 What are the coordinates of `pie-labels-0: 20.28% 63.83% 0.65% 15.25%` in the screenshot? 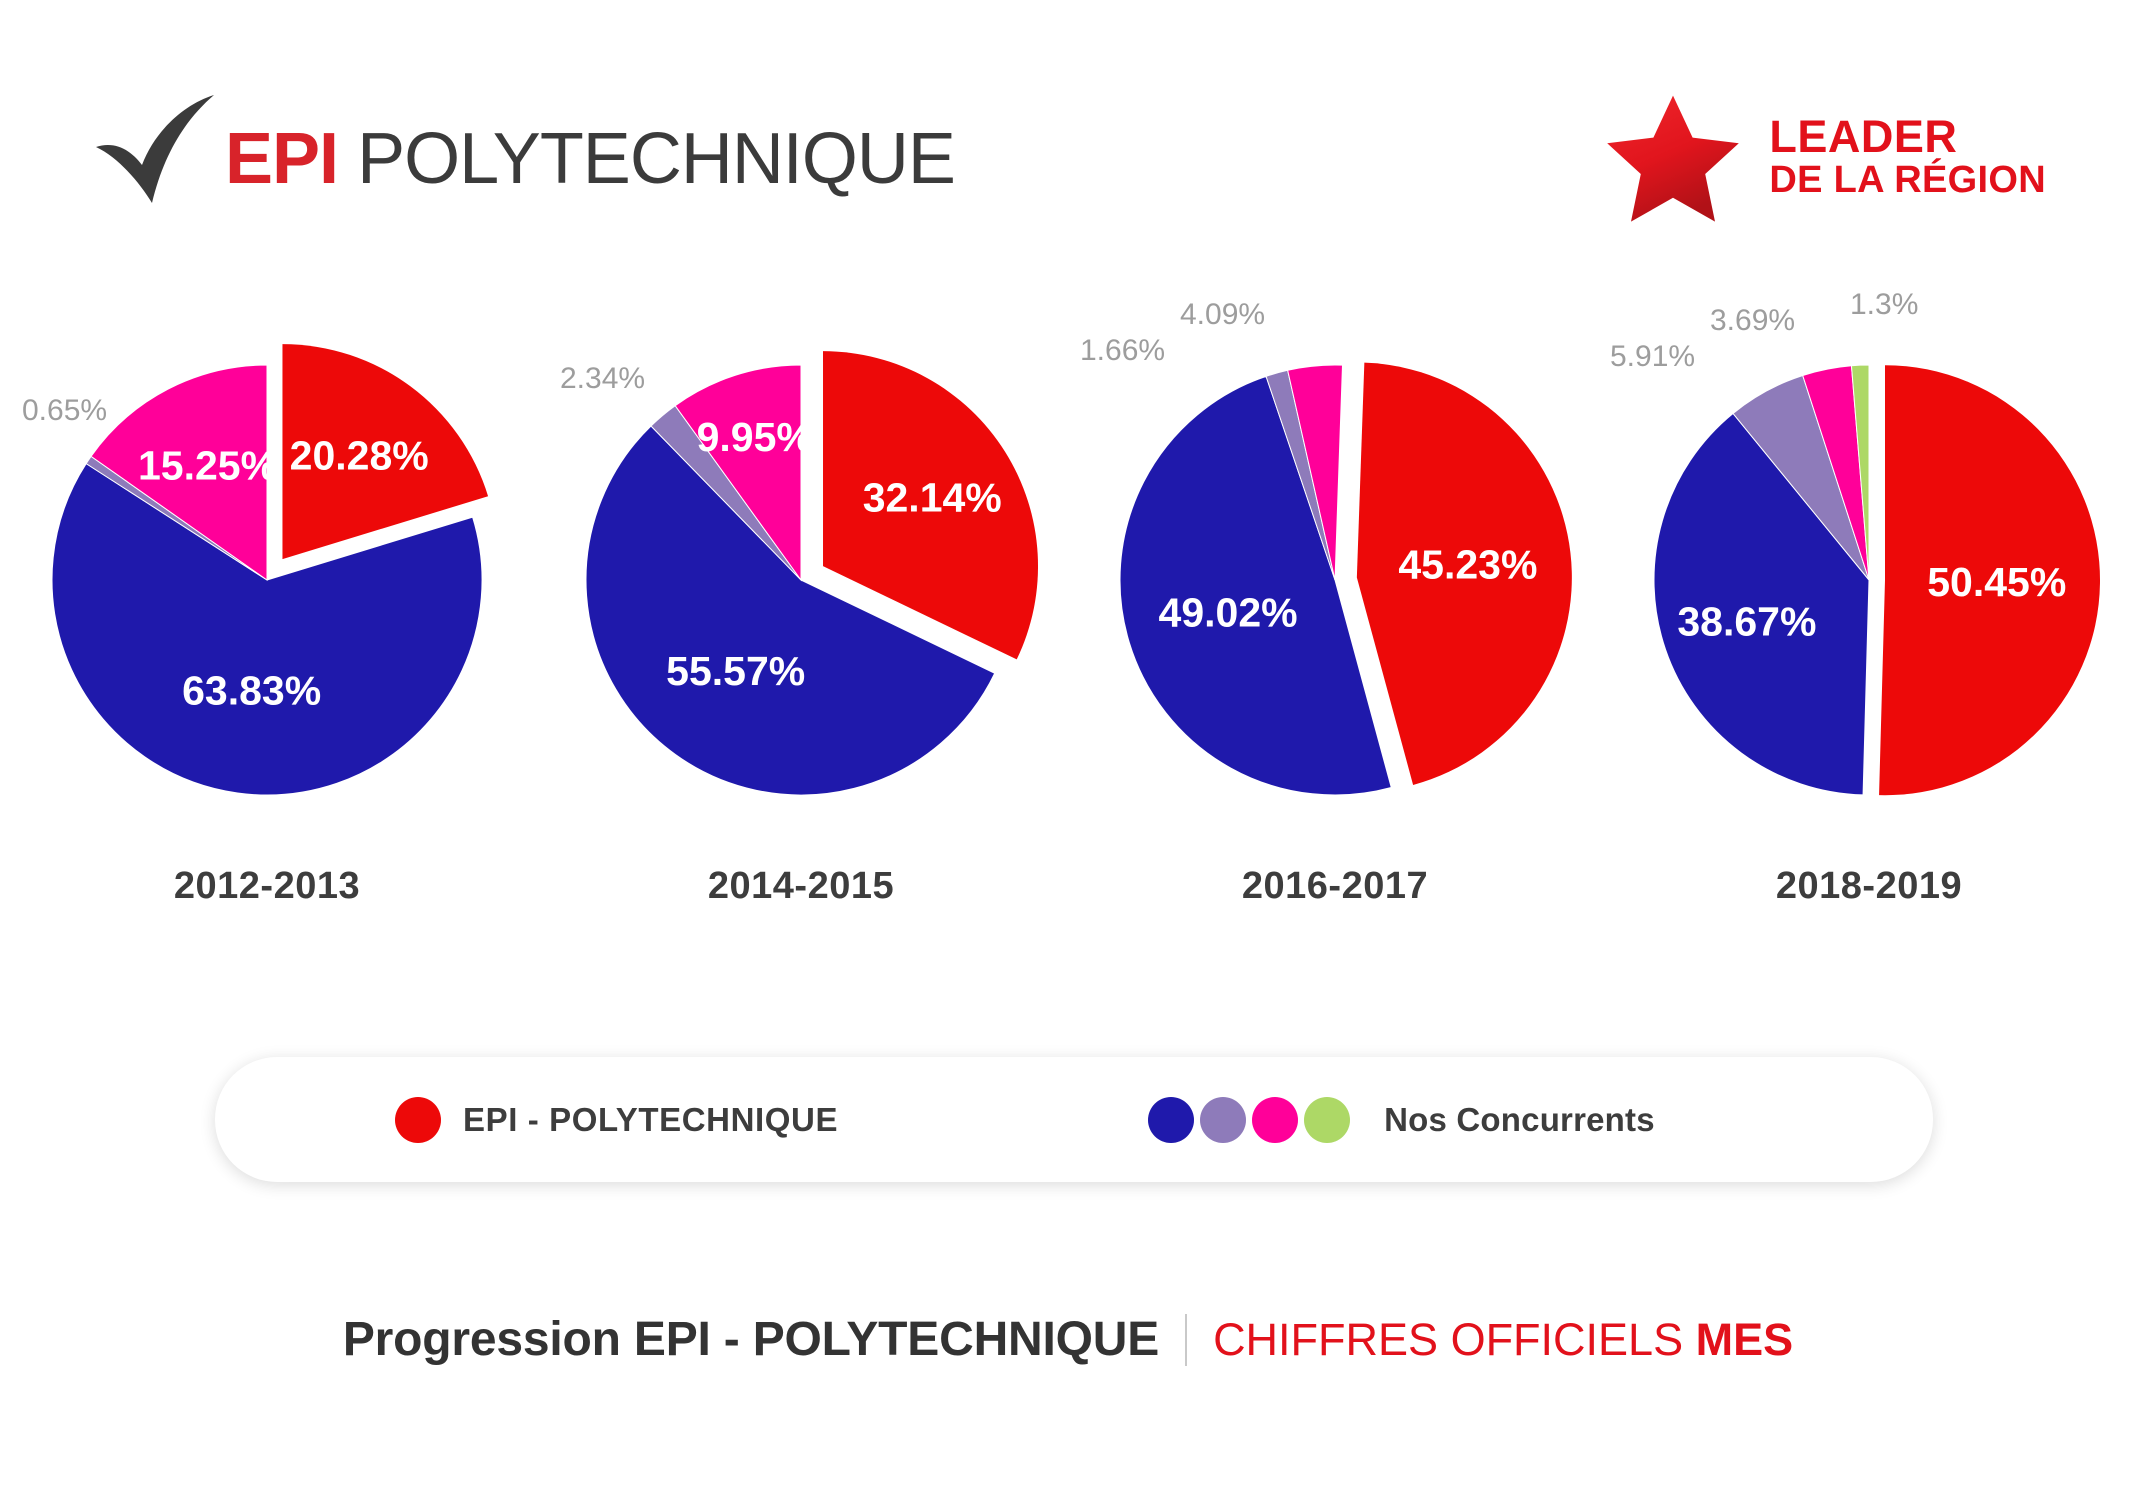 It's located at (225, 554).